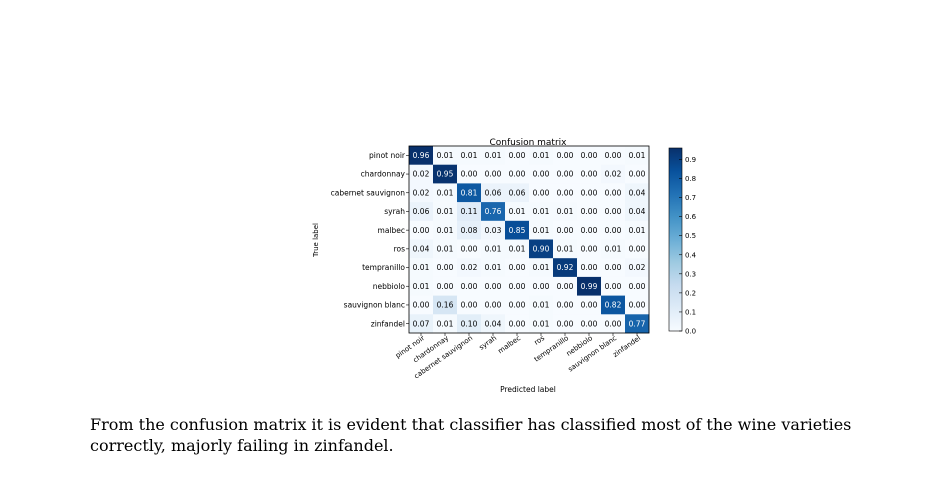 The width and height of the screenshot is (941, 495). Describe the element at coordinates (421, 211) in the screenshot. I see `cell-value-label: 0.06` at that location.